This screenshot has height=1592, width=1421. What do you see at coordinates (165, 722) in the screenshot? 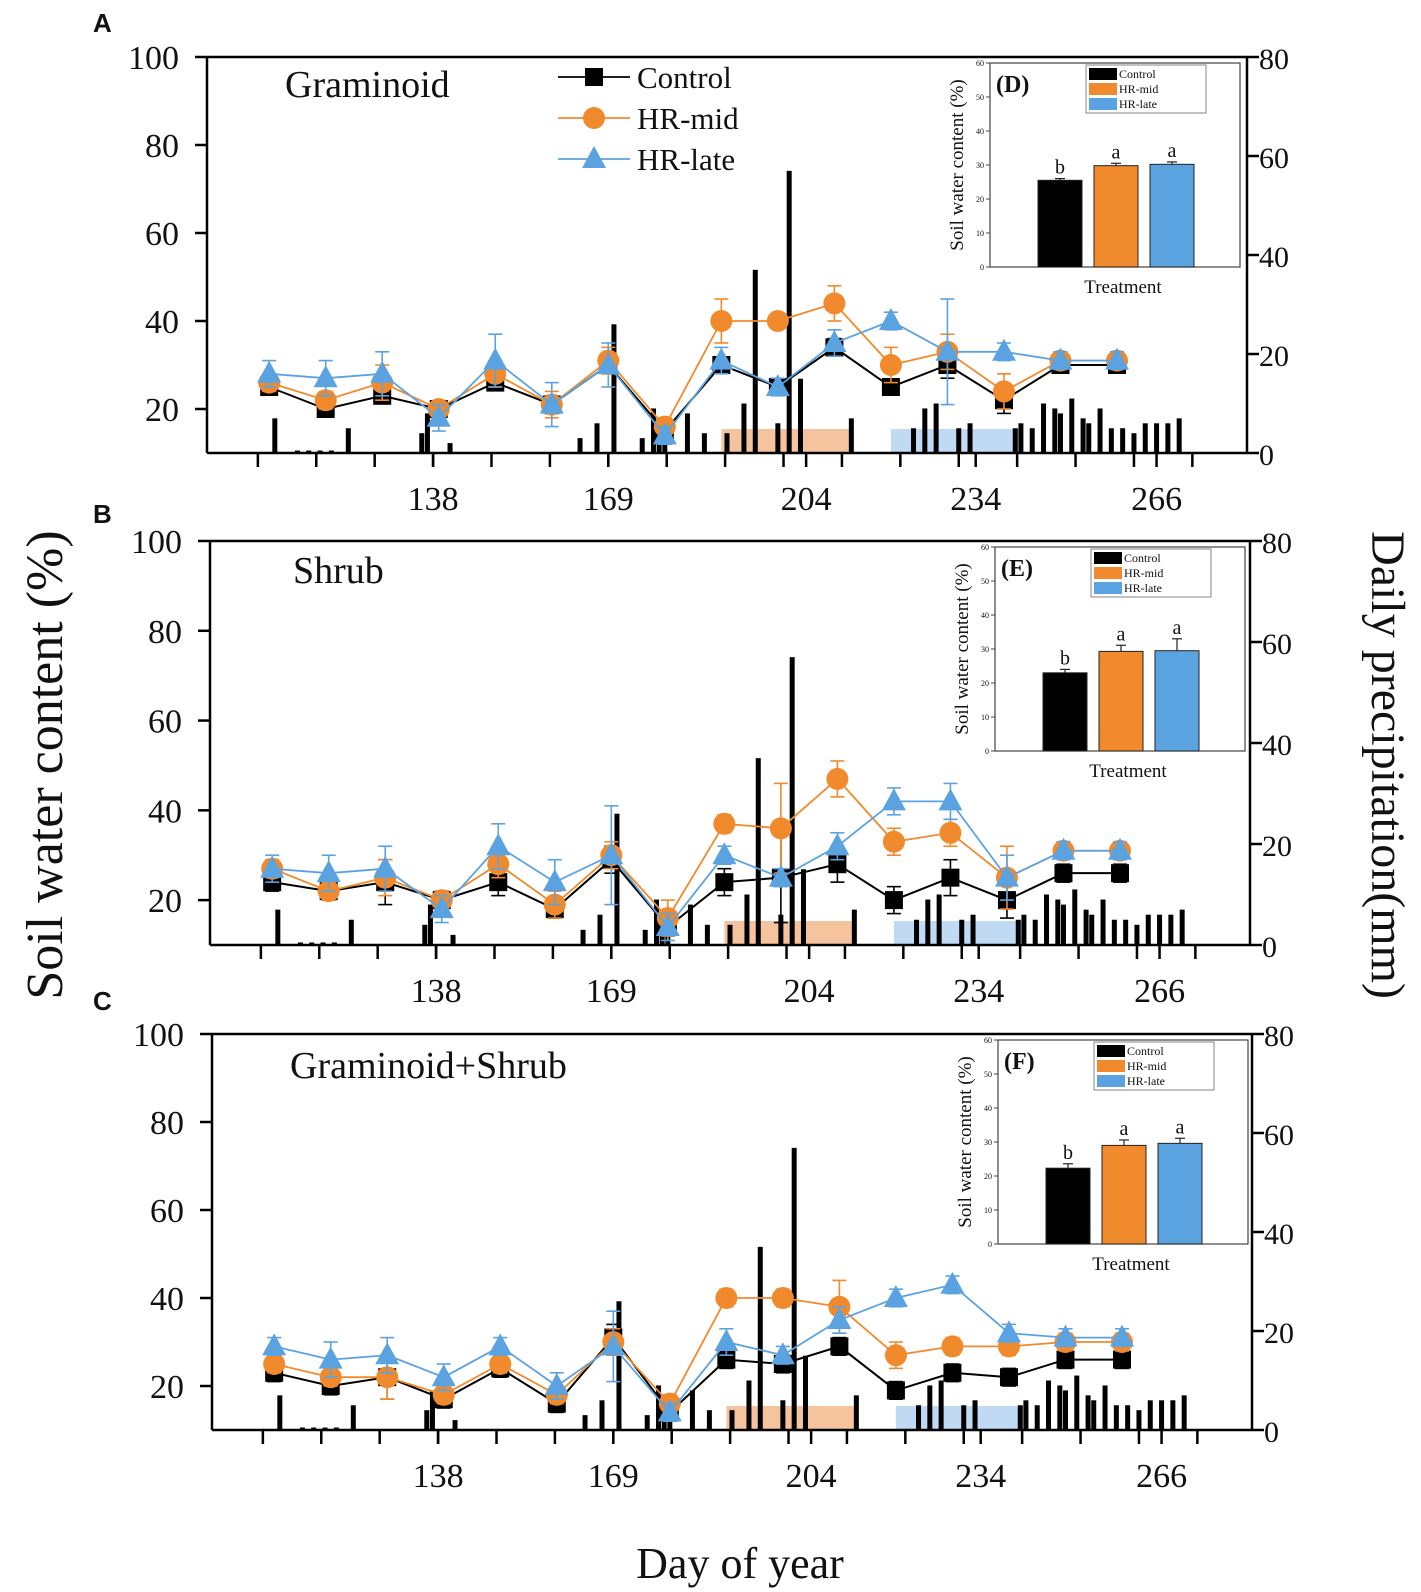
I see `y-tick-label: 60` at bounding box center [165, 722].